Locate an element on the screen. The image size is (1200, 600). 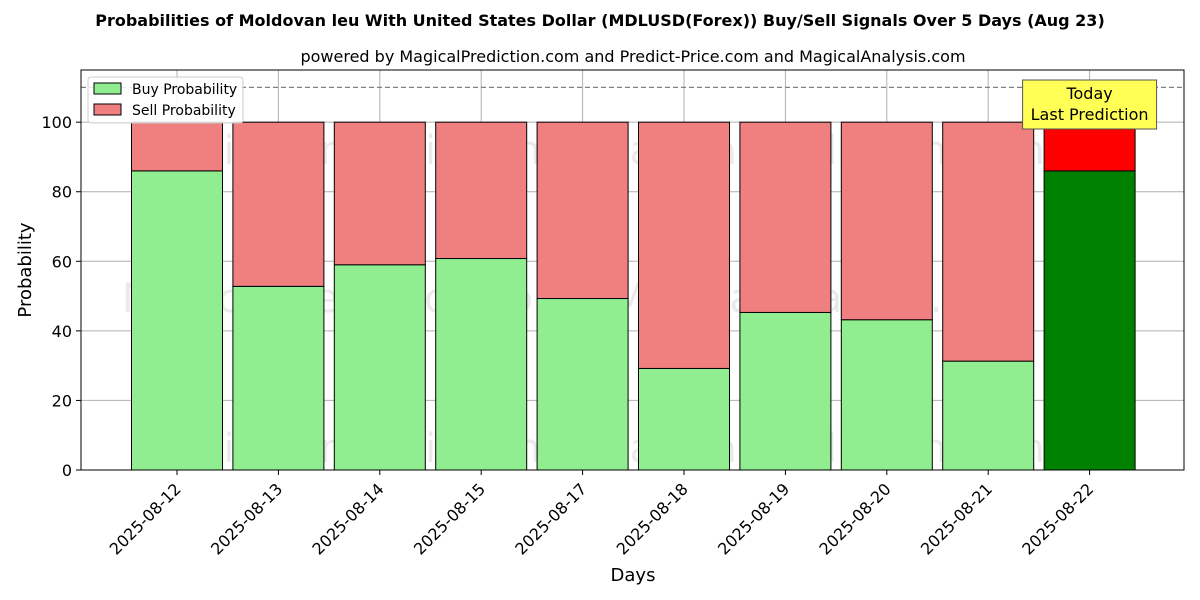
x-tick-label: 2025-08-19 is located at coordinates (753, 518).